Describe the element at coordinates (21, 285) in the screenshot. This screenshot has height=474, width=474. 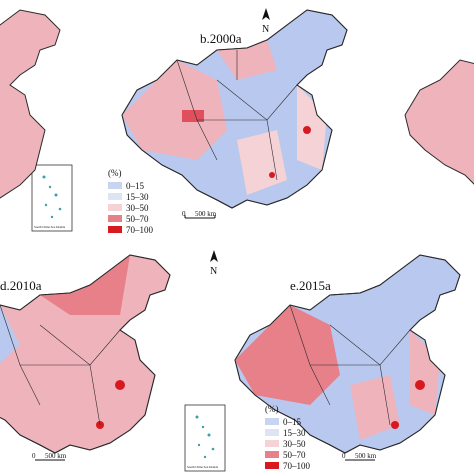
I see `panel-title-d: d.2010a` at that location.